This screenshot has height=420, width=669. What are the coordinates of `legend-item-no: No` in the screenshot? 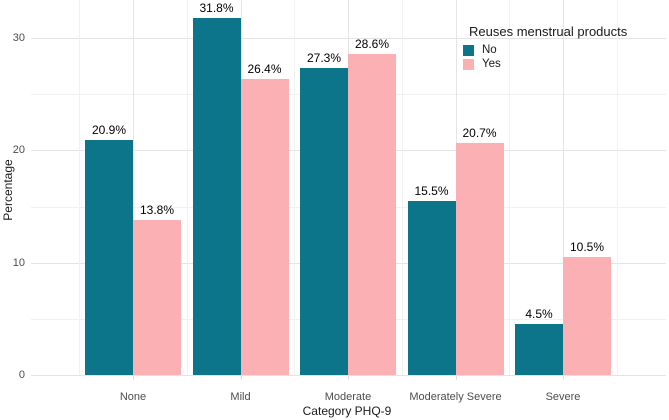 It's located at (545, 50).